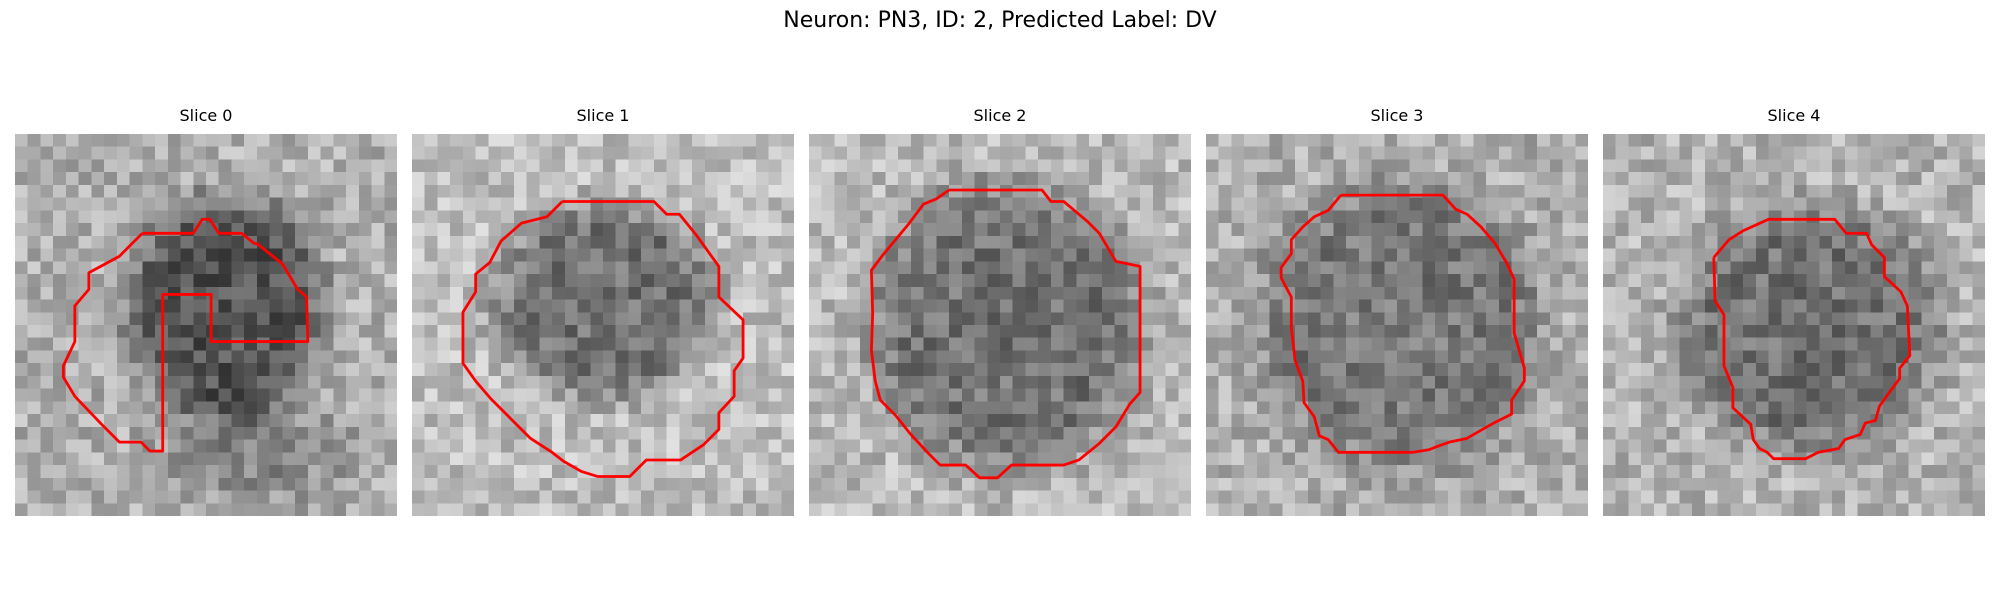  I want to click on slice-title-3: Slice 3, so click(1397, 115).